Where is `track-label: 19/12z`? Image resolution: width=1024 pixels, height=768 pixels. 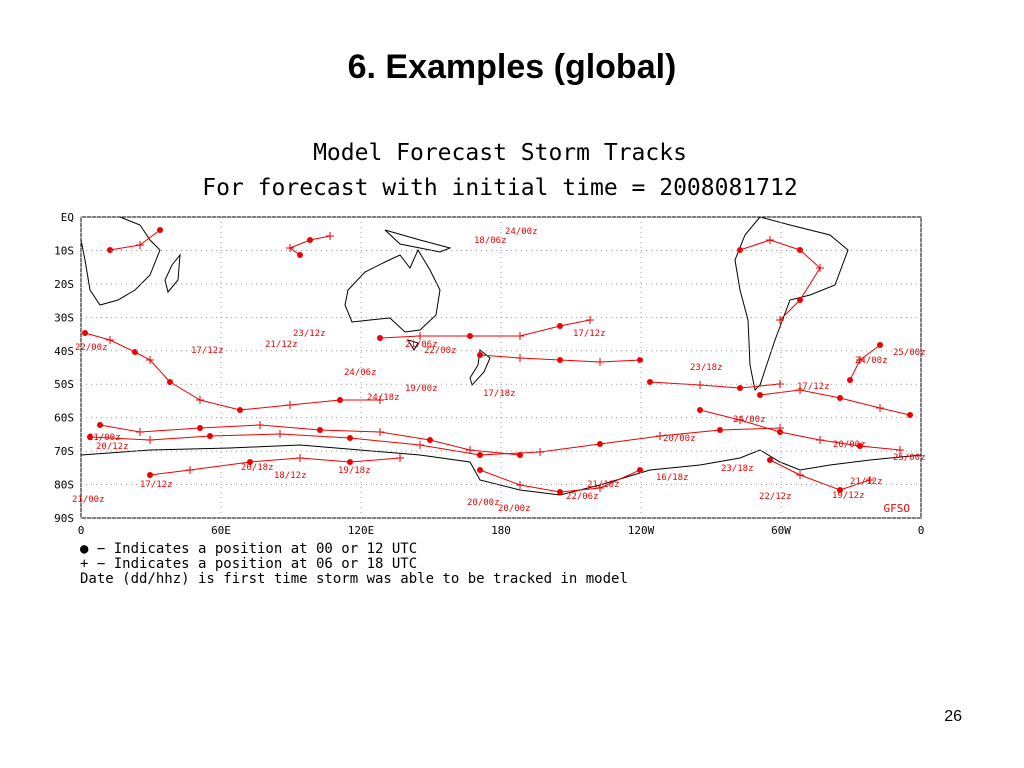 track-label: 19/12z is located at coordinates (848, 496).